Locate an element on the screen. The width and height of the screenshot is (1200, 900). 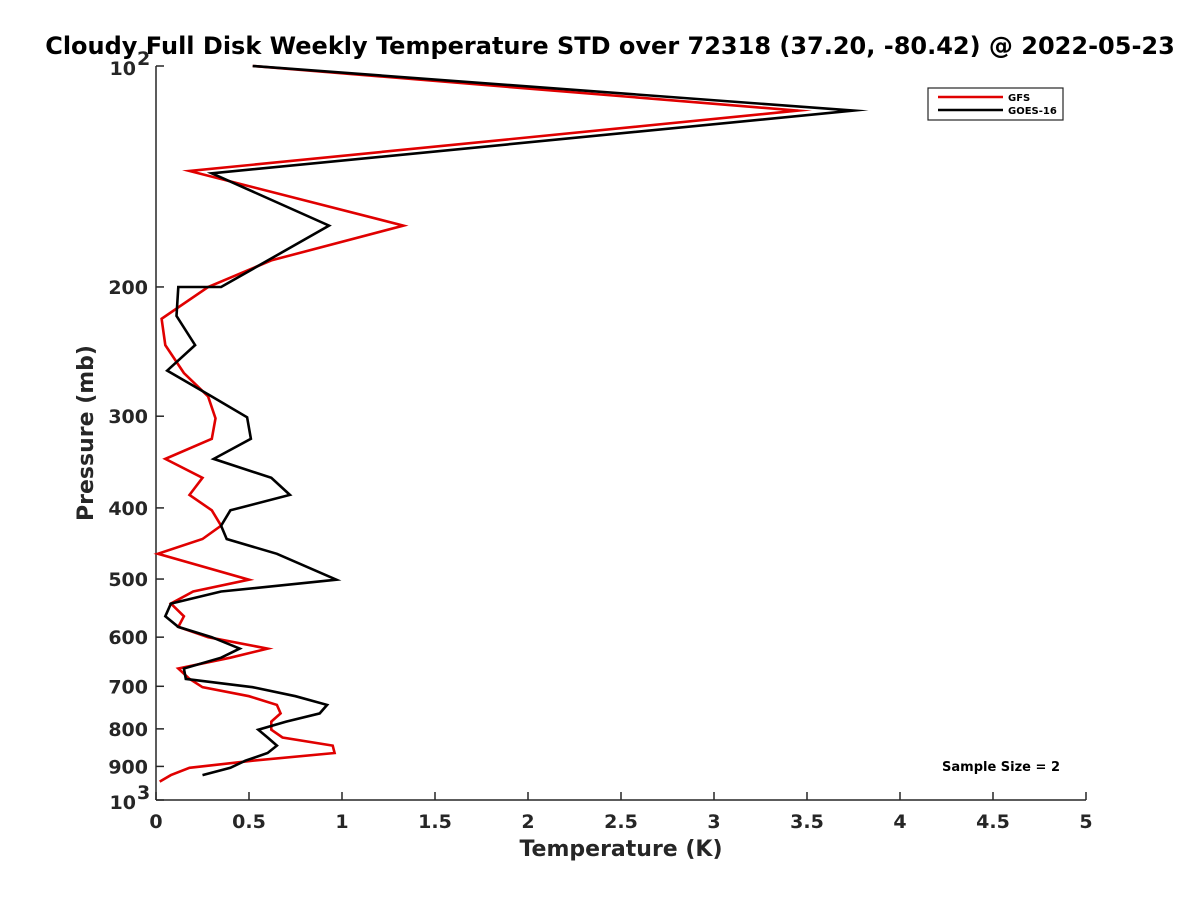
x-tick-label: 0 is located at coordinates (155, 822).